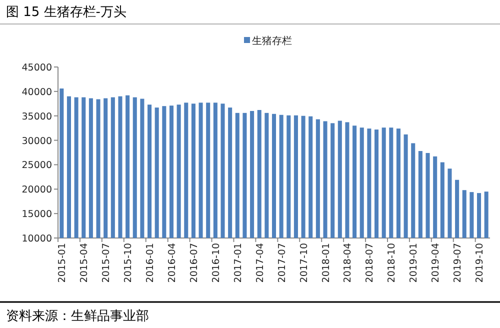 The height and width of the screenshot is (328, 500). Describe the element at coordinates (458, 263) in the screenshot. I see `x-tick-label: 2019-07` at that location.